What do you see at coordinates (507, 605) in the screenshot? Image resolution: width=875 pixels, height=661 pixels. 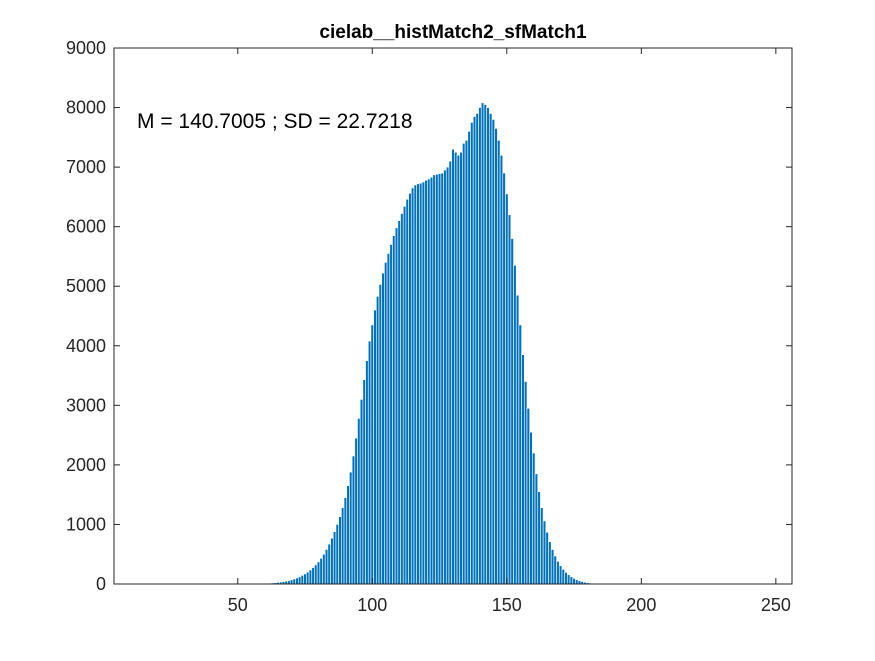 I see `x-tick-label: 150` at bounding box center [507, 605].